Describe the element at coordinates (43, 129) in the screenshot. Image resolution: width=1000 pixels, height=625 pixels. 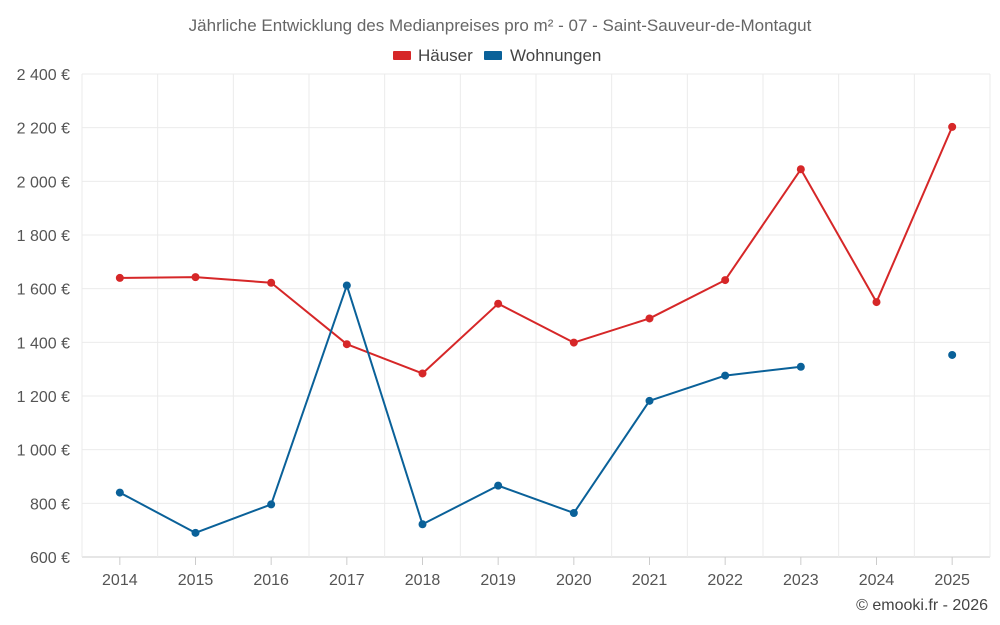
I see `y-tick-label: 2 200 €` at that location.